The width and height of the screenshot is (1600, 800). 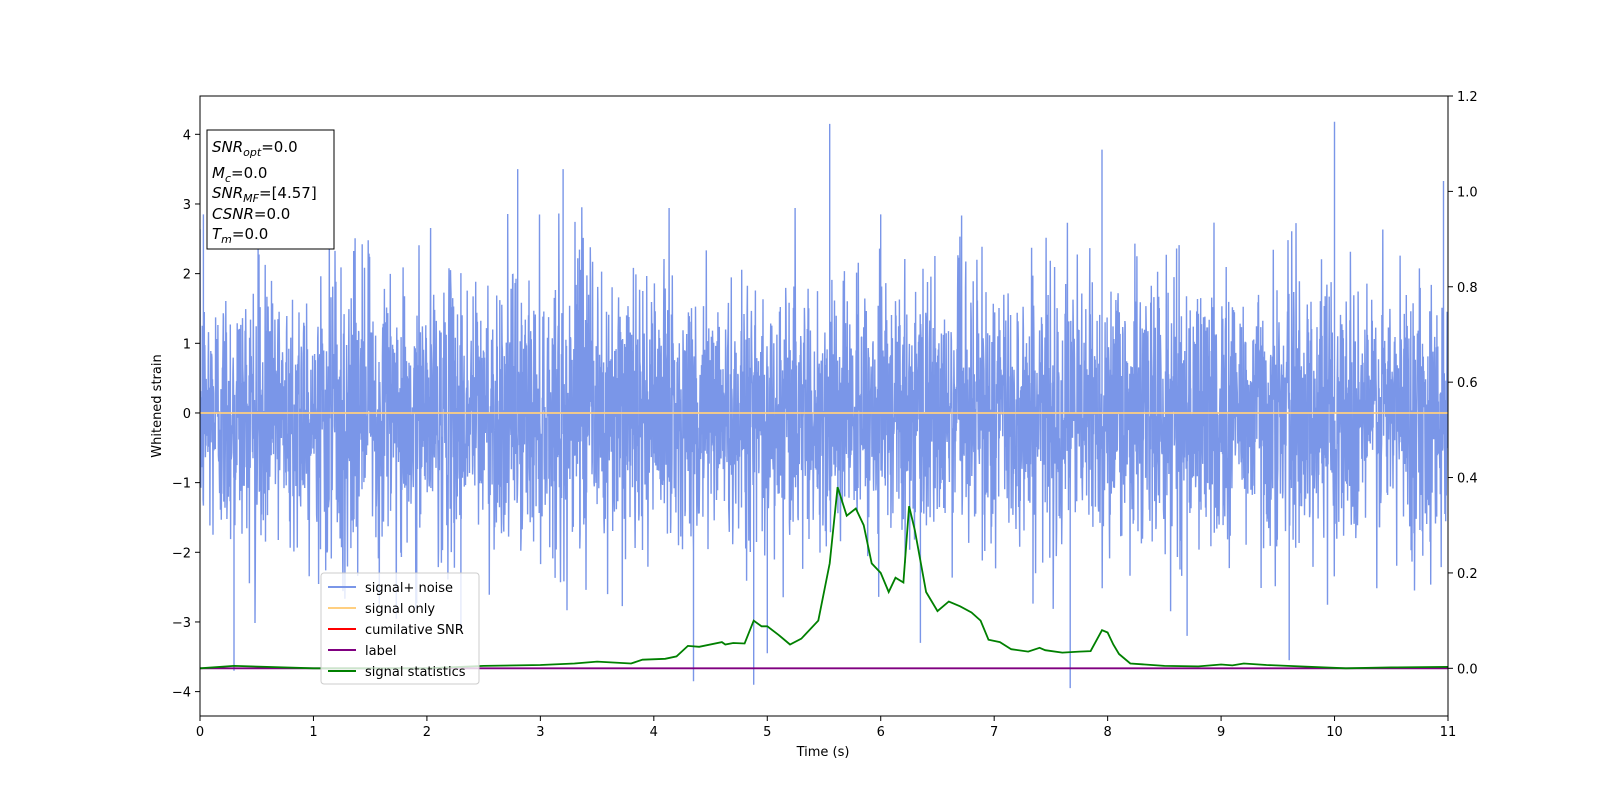 I want to click on legend-label: signal+ noise, so click(x=409, y=588).